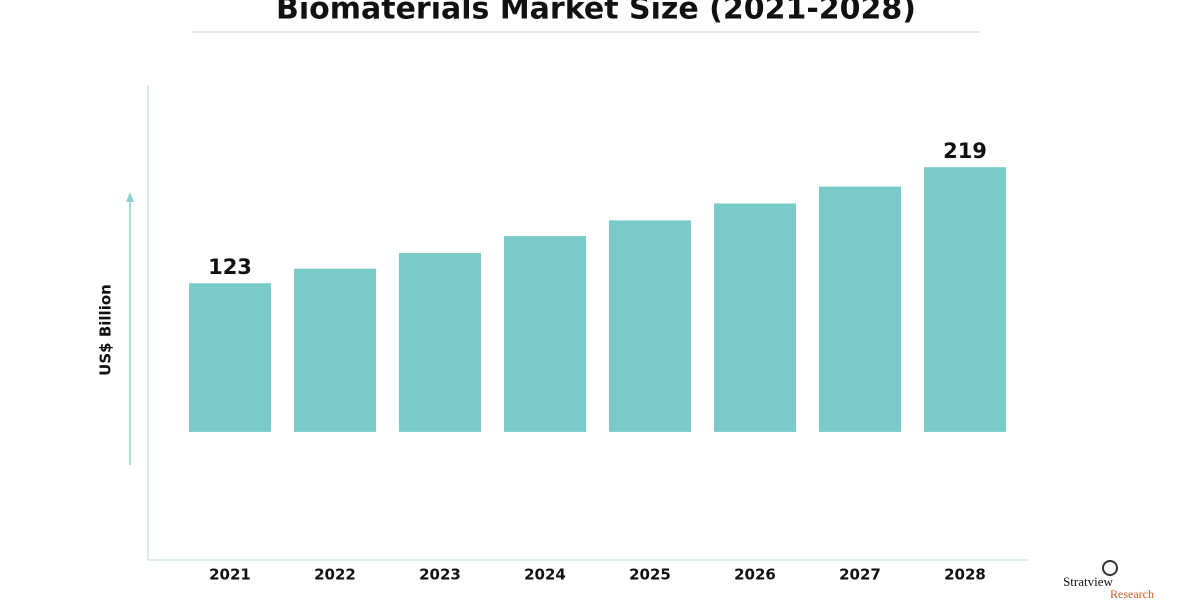 The image size is (1200, 600). Describe the element at coordinates (130, 197) in the screenshot. I see `axis-arrow-head` at that location.